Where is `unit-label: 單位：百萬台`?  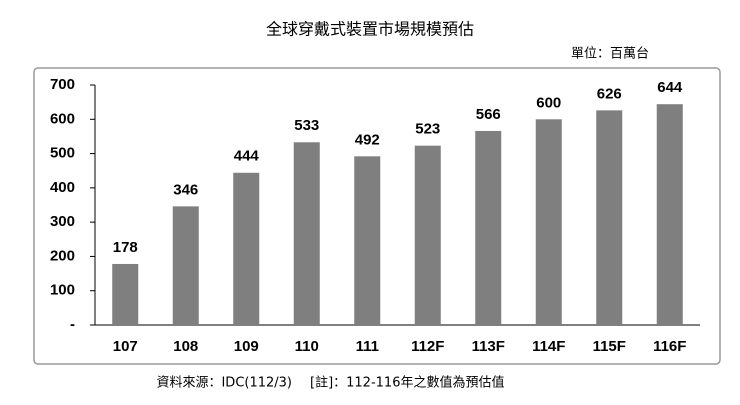 unit-label: 單位：百萬台 is located at coordinates (610, 54).